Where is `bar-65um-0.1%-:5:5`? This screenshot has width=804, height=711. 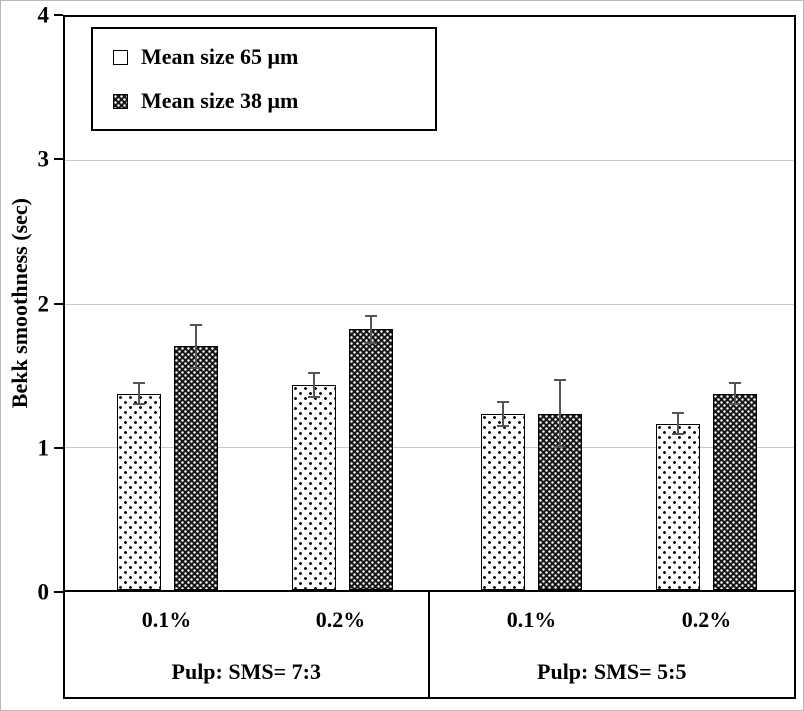 bar-65um-0.1%-:5:5 is located at coordinates (503, 501).